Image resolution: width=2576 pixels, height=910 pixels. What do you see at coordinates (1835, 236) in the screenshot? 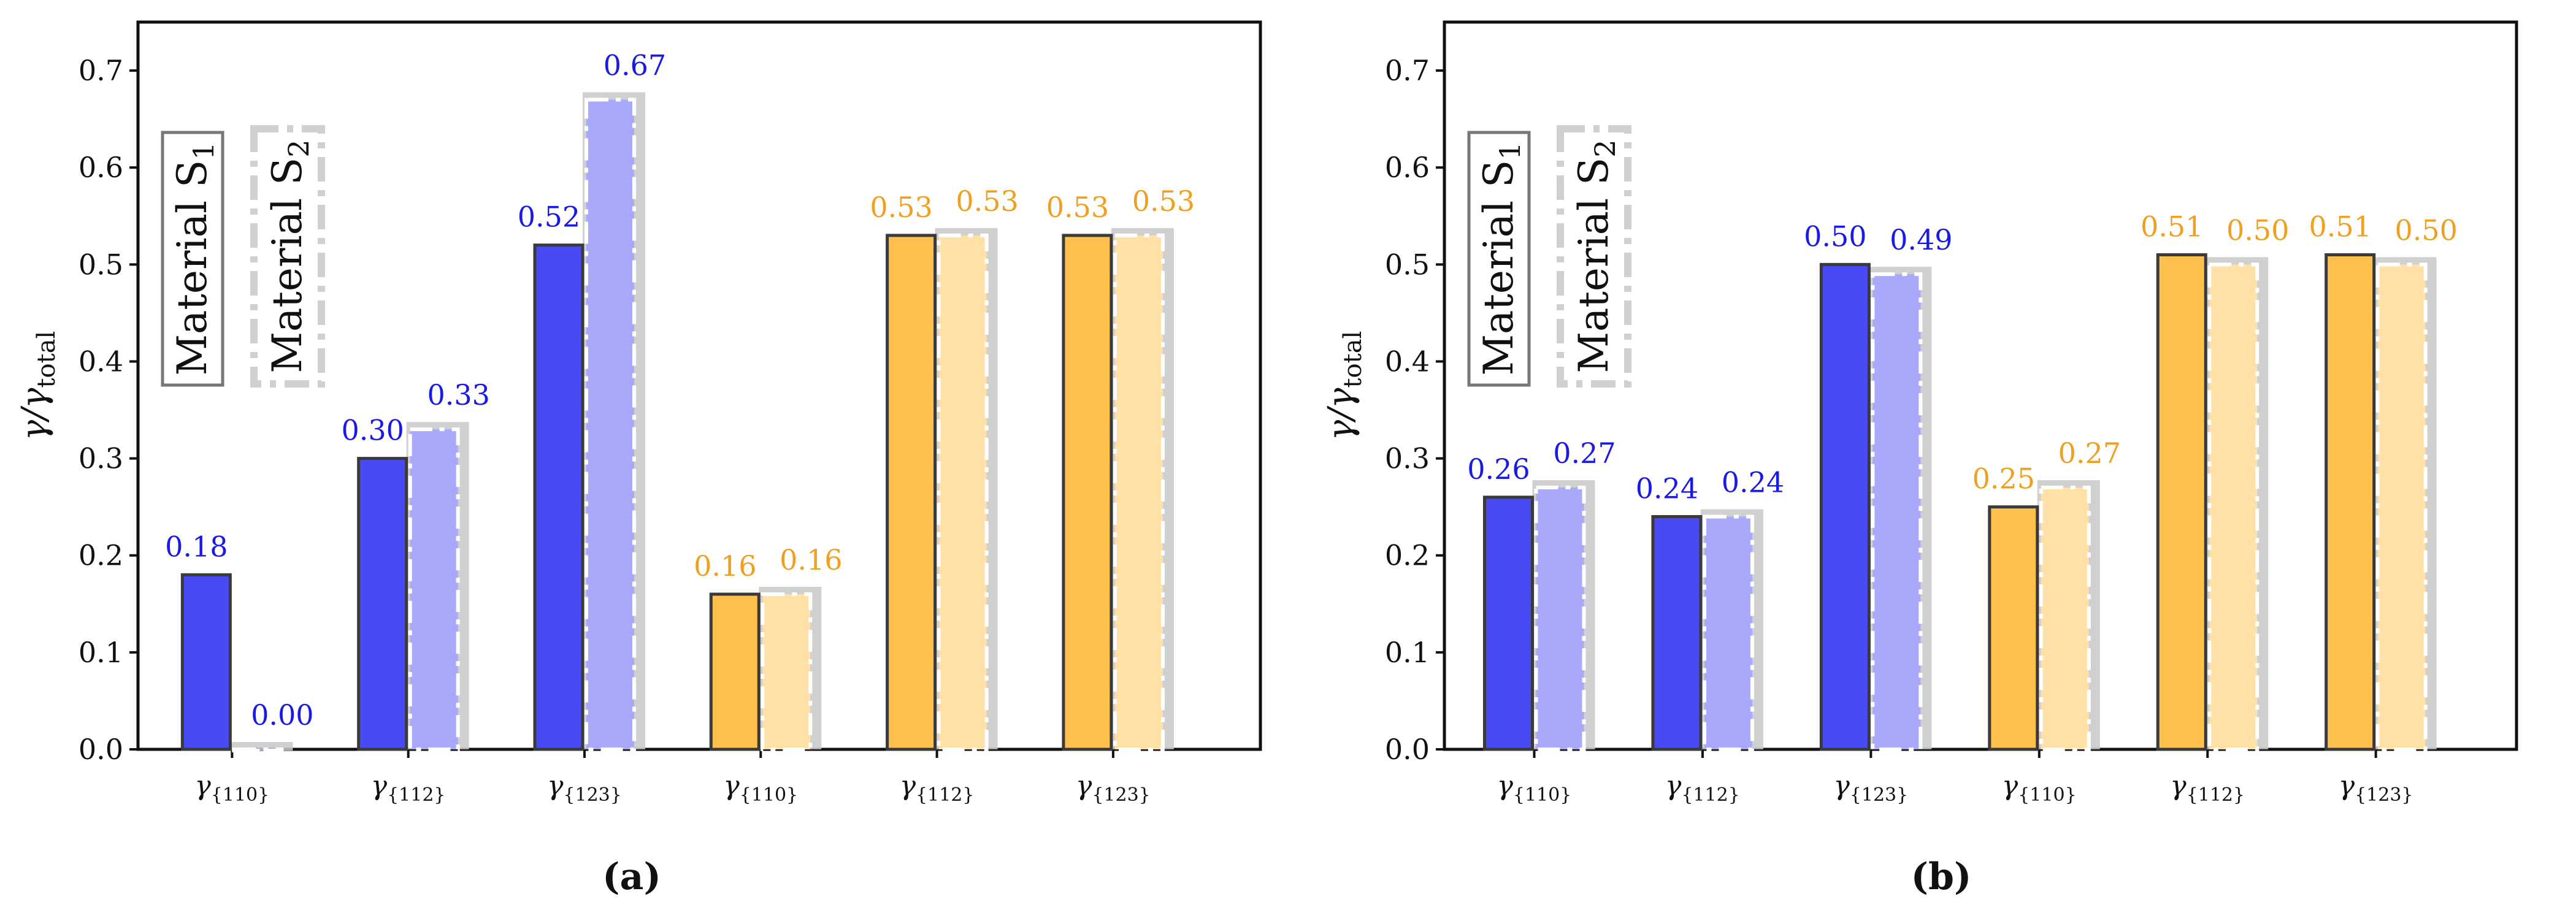
I see `data-label-s1: 0.50` at bounding box center [1835, 236].